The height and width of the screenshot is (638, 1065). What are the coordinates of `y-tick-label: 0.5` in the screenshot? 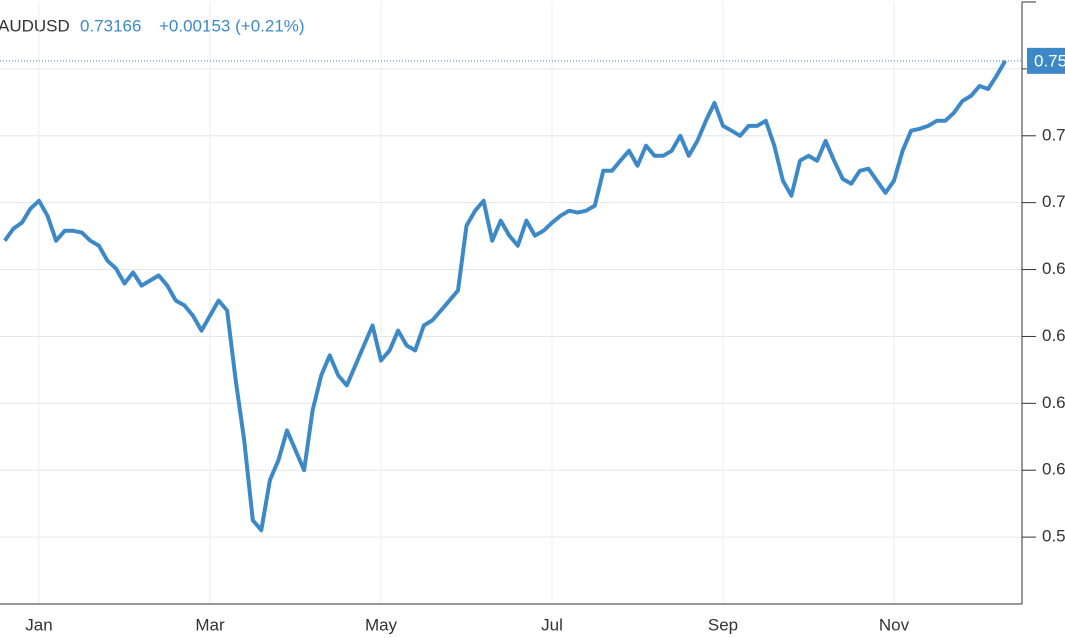 It's located at (1053, 536).